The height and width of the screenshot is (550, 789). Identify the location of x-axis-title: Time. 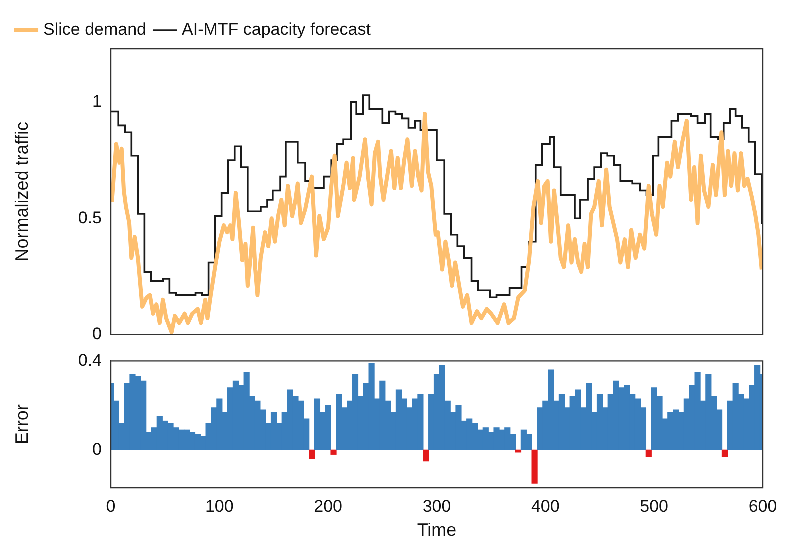
(437, 530).